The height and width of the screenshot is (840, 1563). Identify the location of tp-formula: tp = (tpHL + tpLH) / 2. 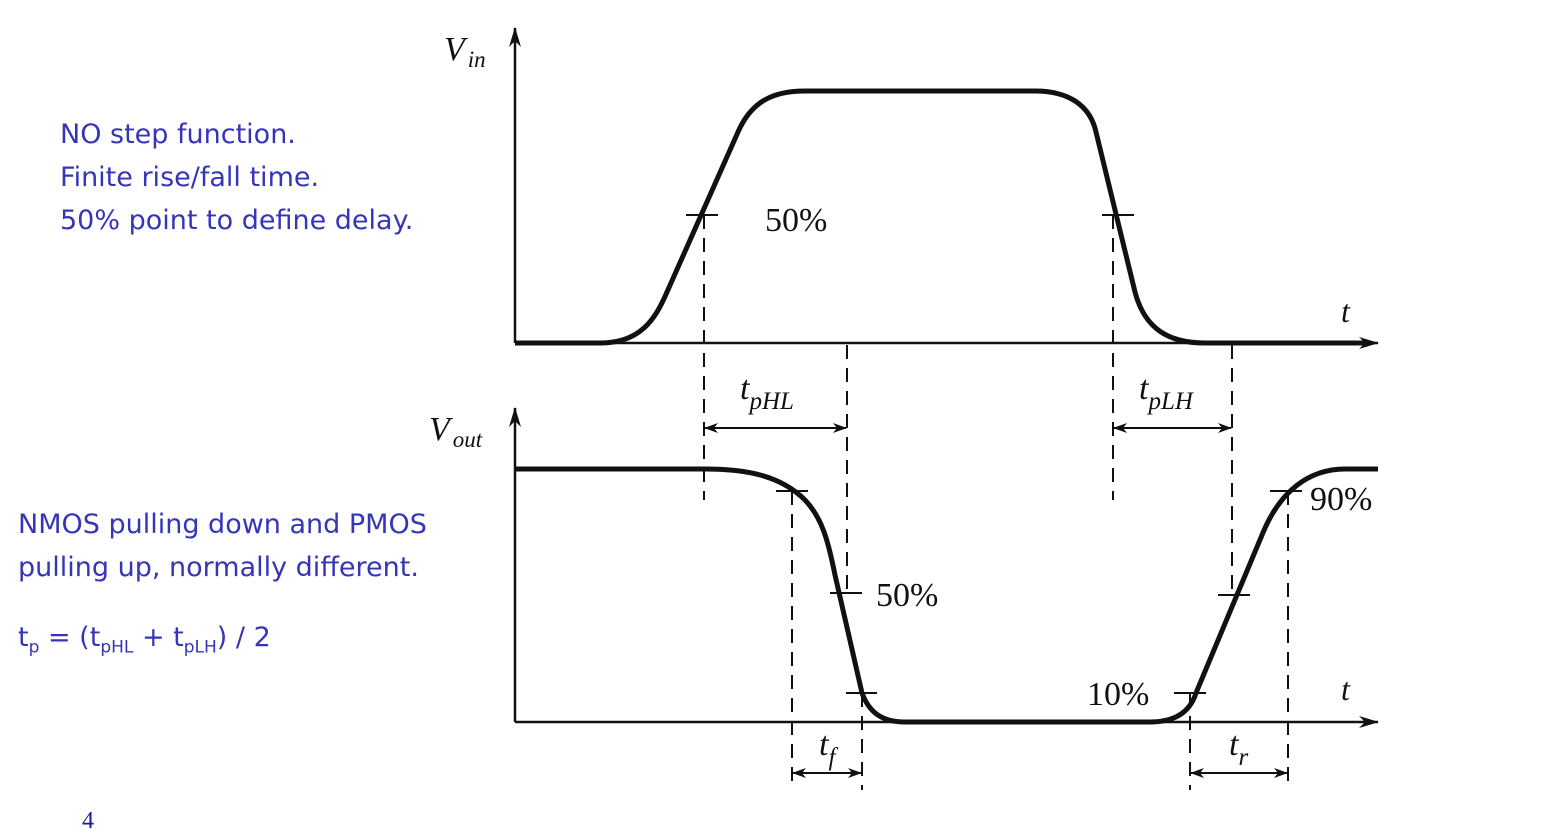
(144, 639).